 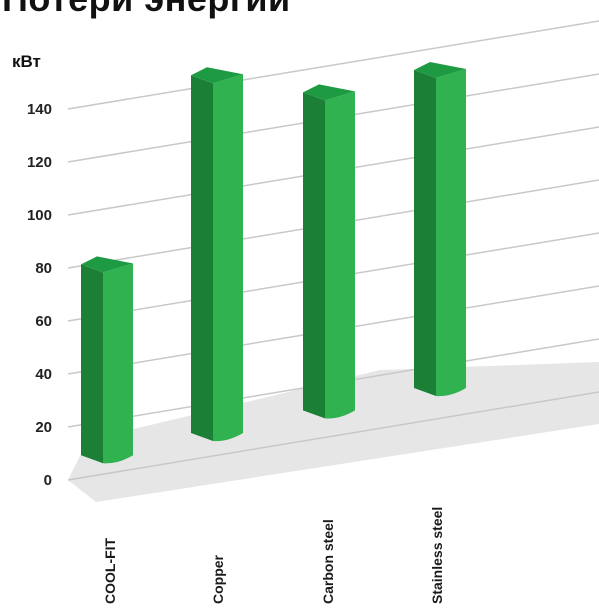 I want to click on x-category-label: Copper, so click(x=218, y=579).